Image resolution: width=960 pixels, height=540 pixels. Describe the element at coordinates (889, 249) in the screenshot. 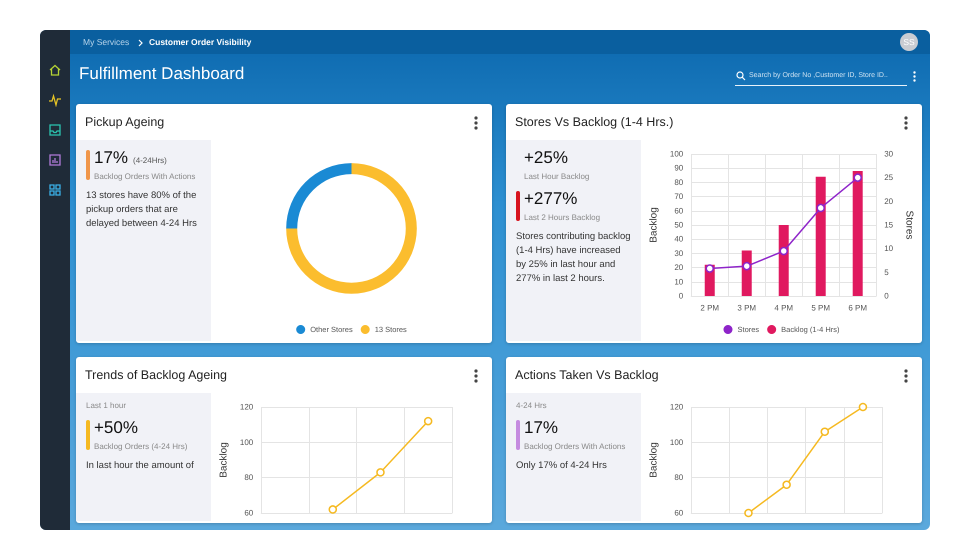

I see `y2-tick-label: 10` at that location.